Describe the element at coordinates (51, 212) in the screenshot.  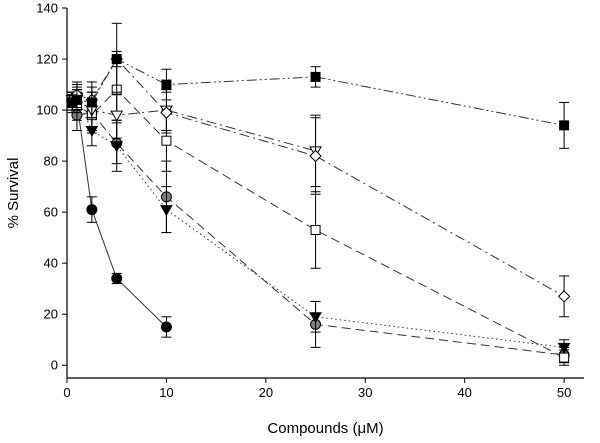
I see `y-tick-label: 60` at that location.